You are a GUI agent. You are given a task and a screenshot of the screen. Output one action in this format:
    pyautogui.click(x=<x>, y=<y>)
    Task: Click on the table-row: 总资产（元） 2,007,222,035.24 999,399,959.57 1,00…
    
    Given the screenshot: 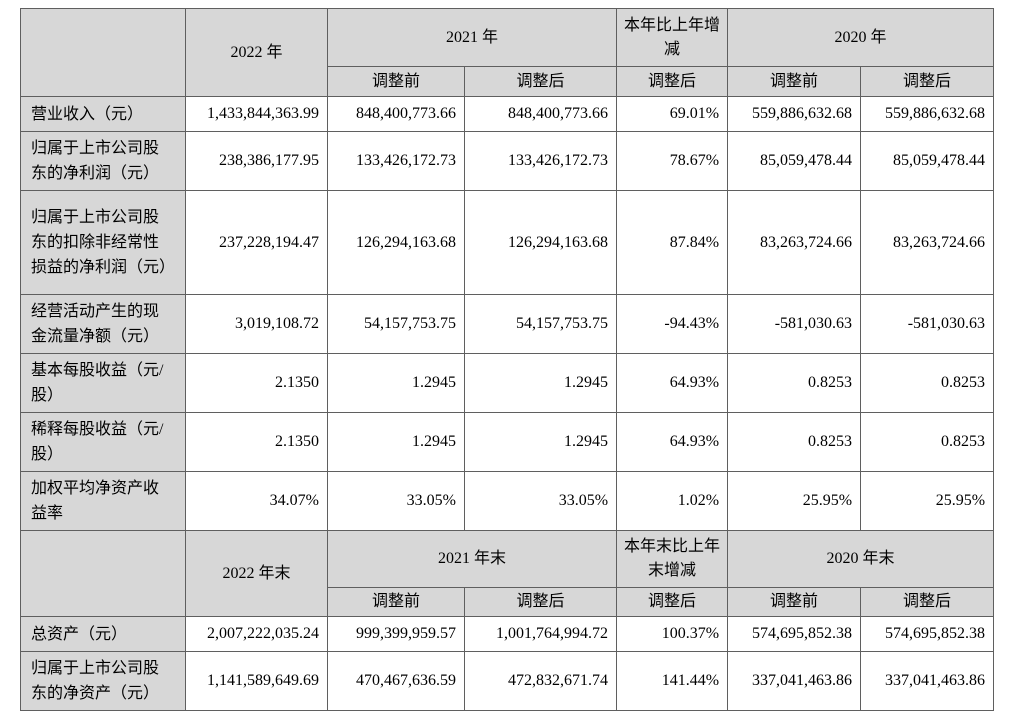 What is the action you would take?
    pyautogui.click(x=507, y=634)
    